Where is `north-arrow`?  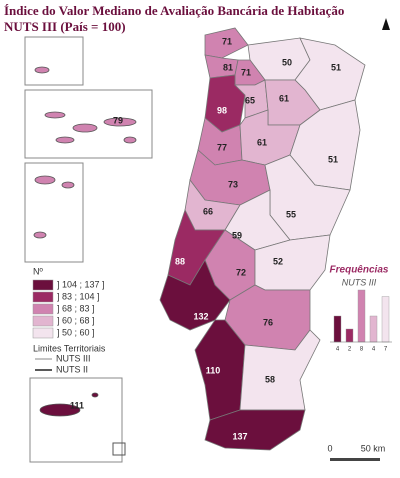
north-arrow is located at coordinates (386, 24).